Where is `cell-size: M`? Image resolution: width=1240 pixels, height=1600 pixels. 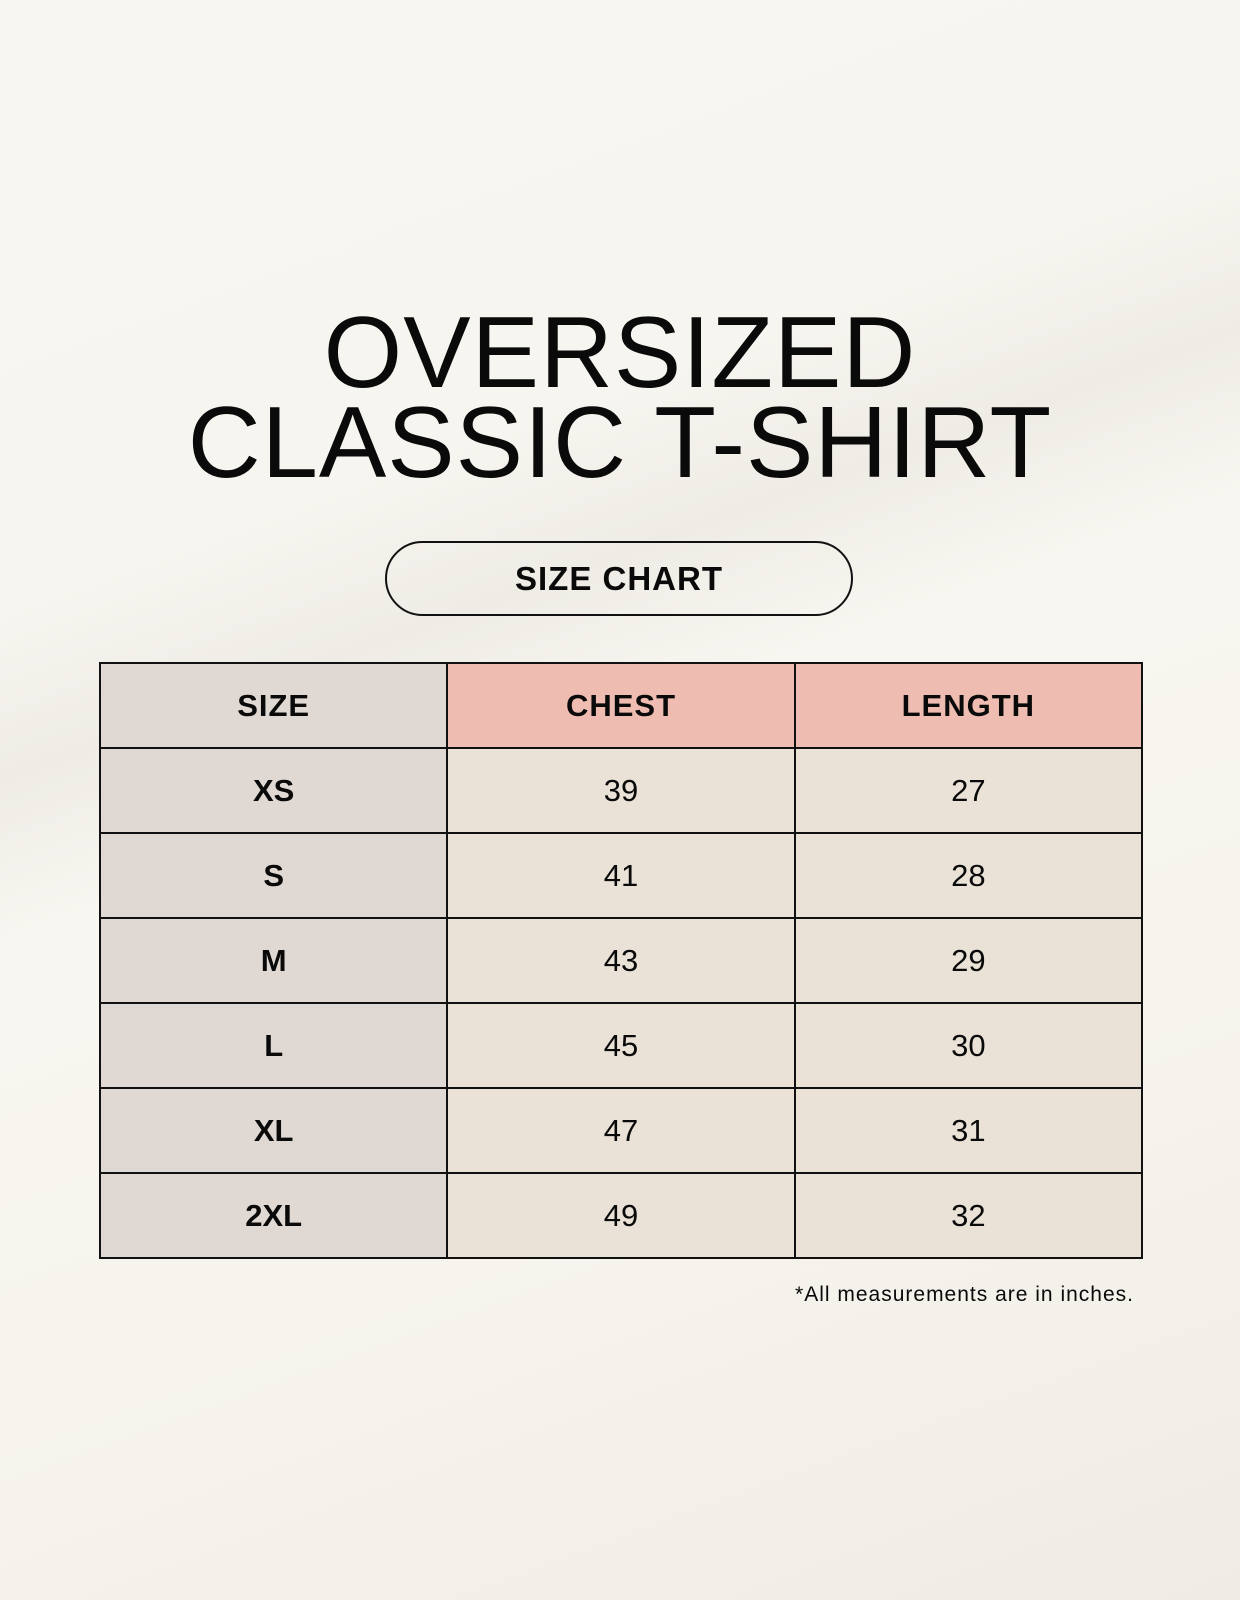
cell-size: M is located at coordinates (273, 960).